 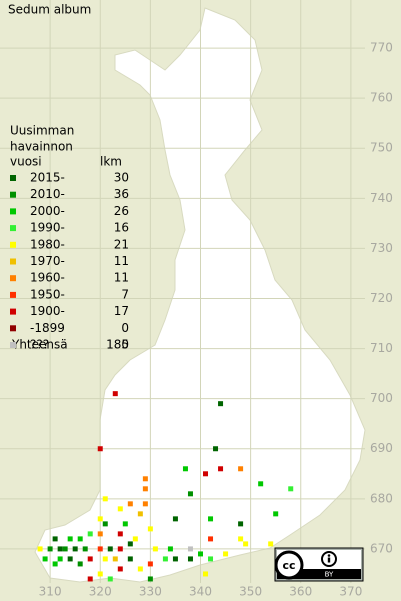 What do you see at coordinates (350, 592) in the screenshot?
I see `x-tick-label: 370` at bounding box center [350, 592].